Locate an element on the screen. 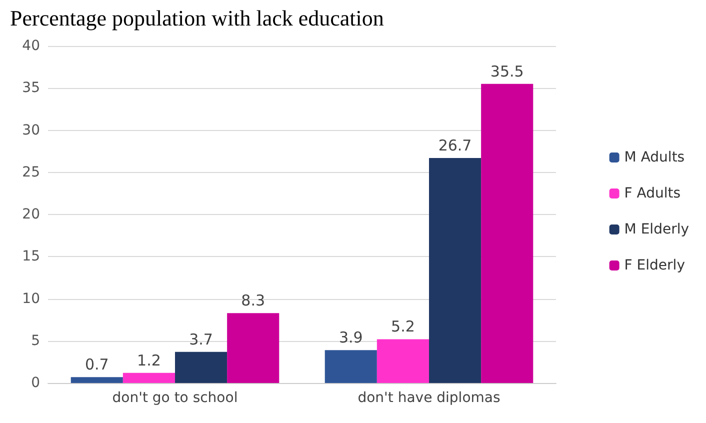 The image size is (706, 423). data-label: 3.9 is located at coordinates (350, 337).